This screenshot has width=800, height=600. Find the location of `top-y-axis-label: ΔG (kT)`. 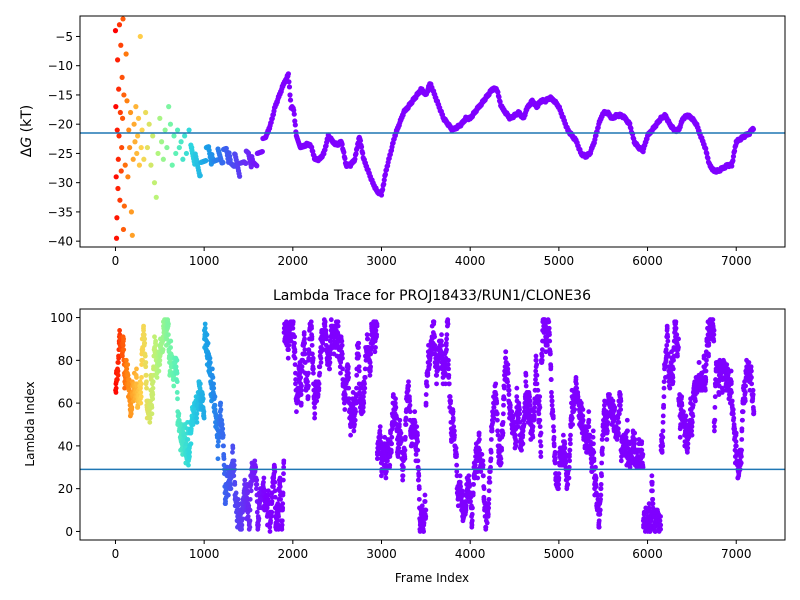

top-y-axis-label: ΔG (kT) is located at coordinates (27, 131).